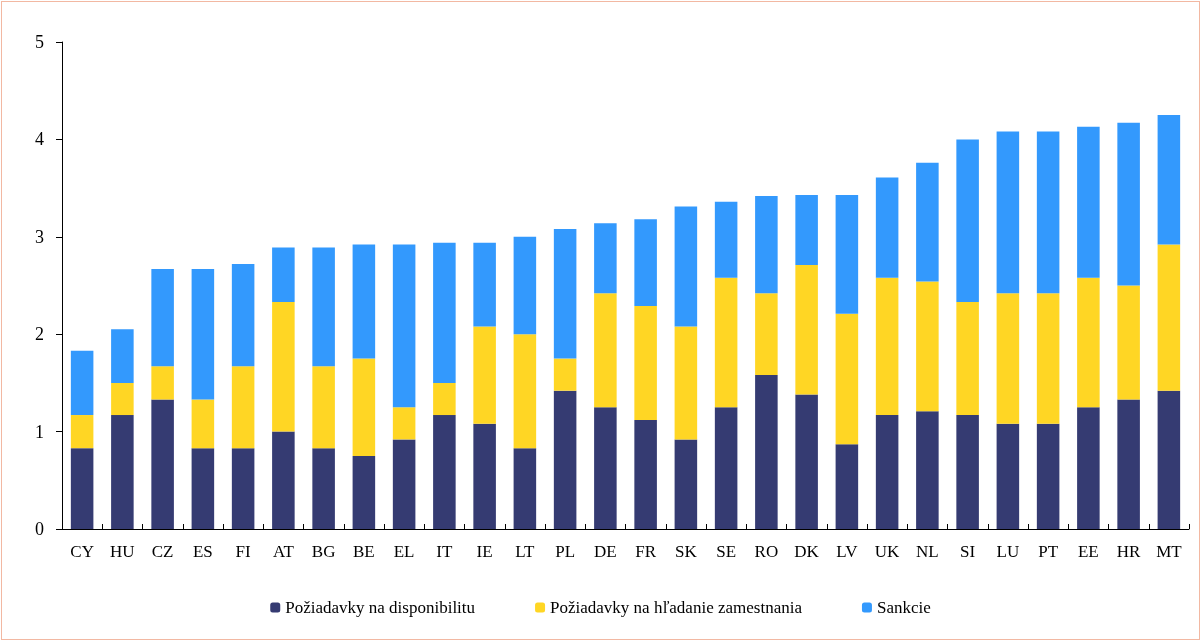 The width and height of the screenshot is (1203, 643). Describe the element at coordinates (726, 551) in the screenshot. I see `x-tick-label: SE` at that location.